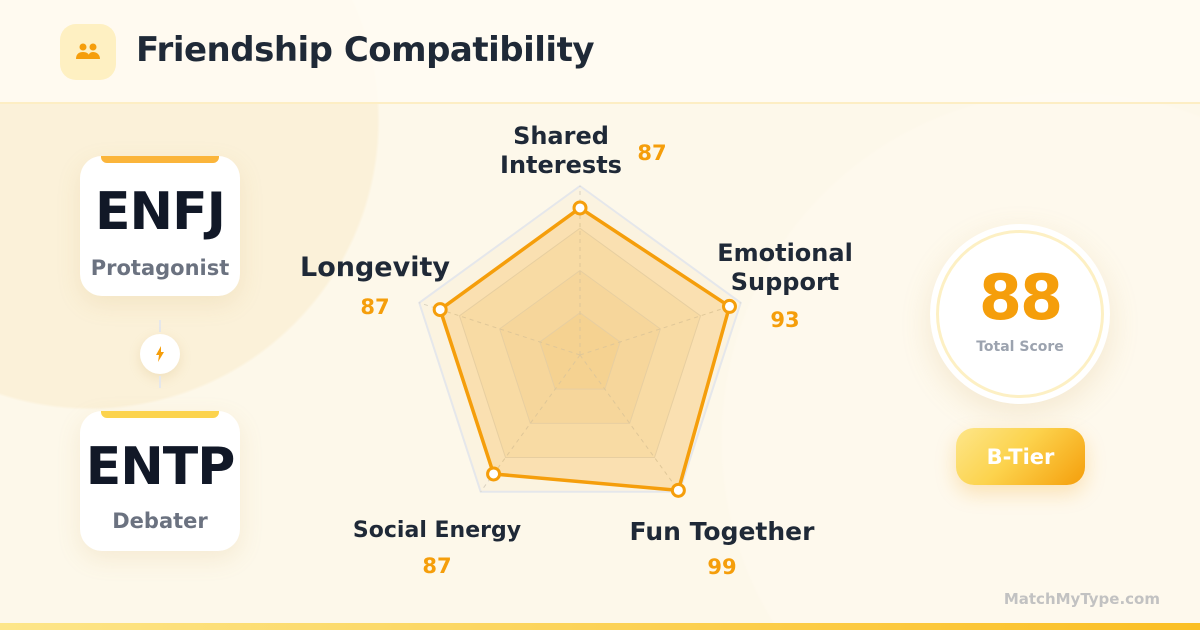 This screenshot has width=1200, height=630. I want to click on total-score-badge: 88 Total Score, so click(1020, 314).